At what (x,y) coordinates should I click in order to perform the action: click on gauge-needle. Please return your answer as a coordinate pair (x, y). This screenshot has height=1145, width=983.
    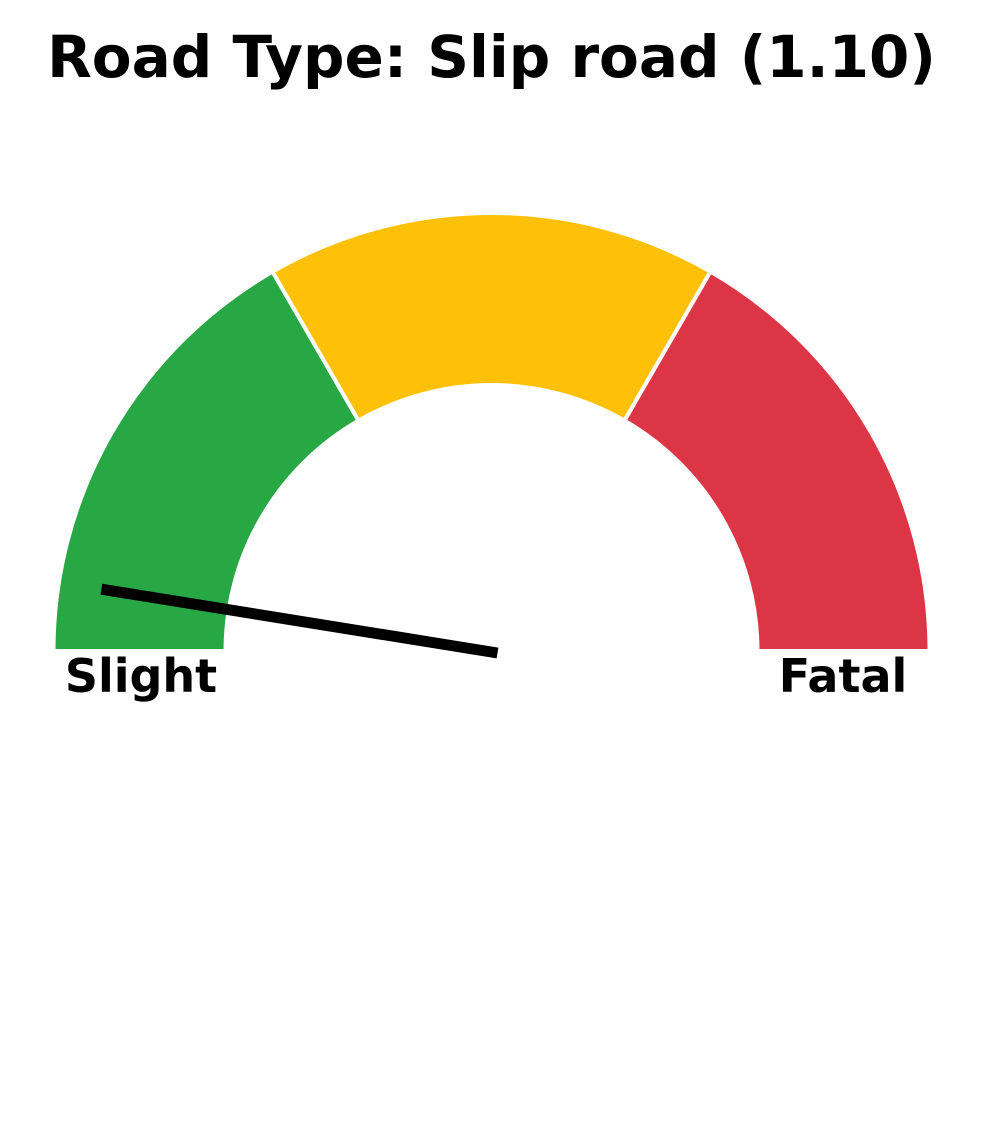
    Looking at the image, I should click on (299, 621).